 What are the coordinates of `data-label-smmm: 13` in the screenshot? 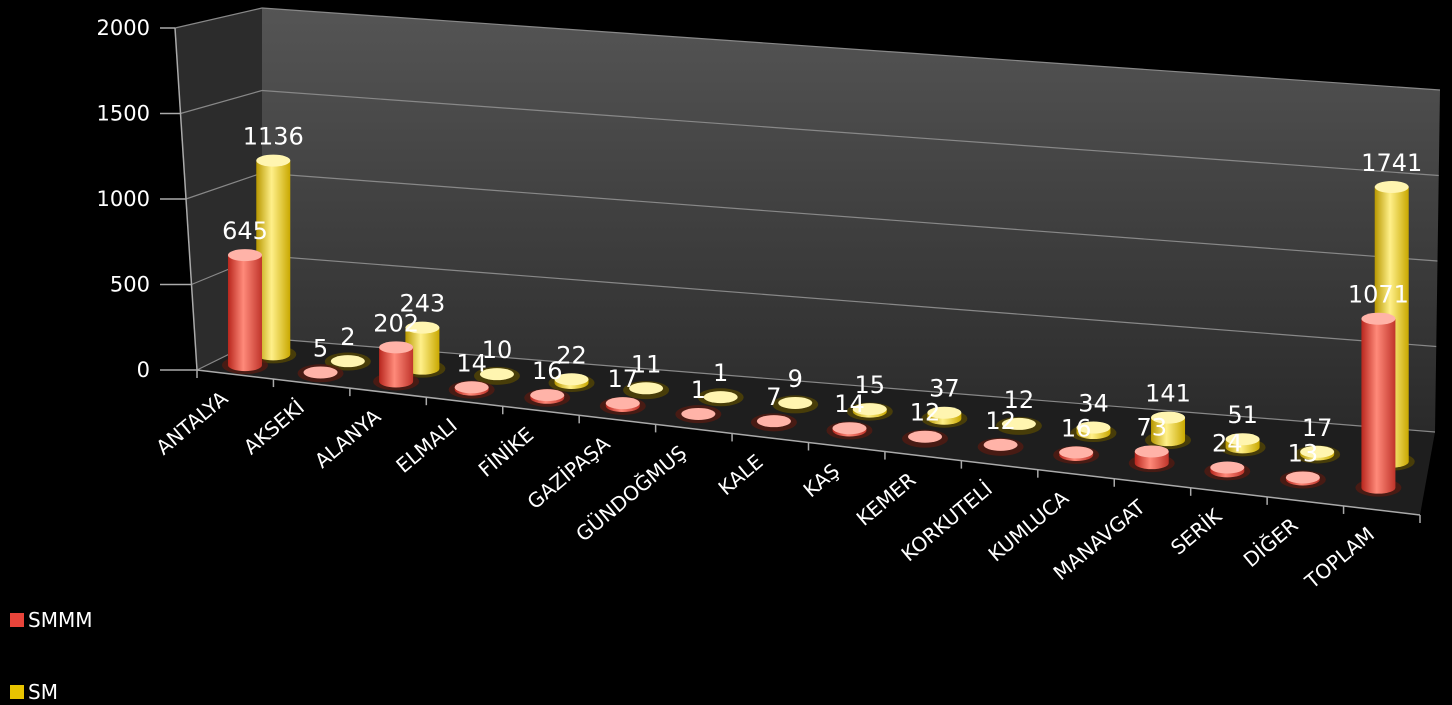 It's located at (1303, 453).